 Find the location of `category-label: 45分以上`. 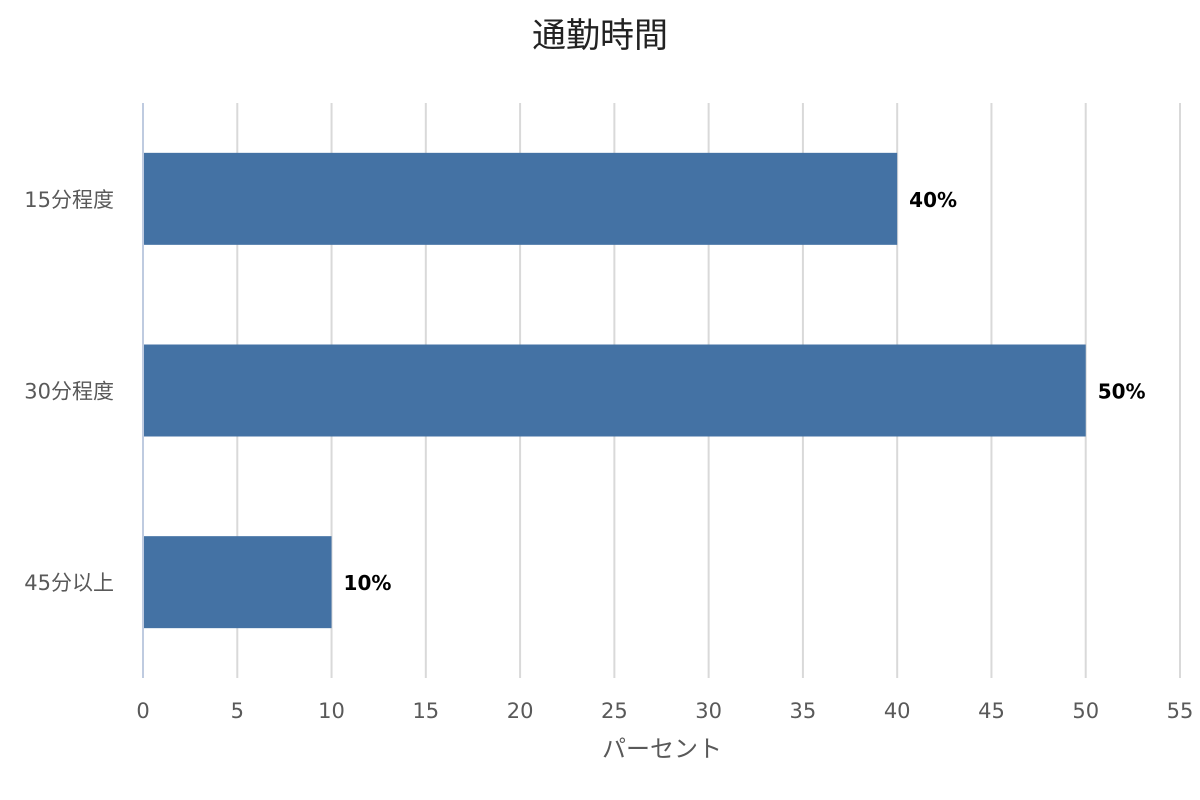

category-label: 45分以上 is located at coordinates (69, 583).